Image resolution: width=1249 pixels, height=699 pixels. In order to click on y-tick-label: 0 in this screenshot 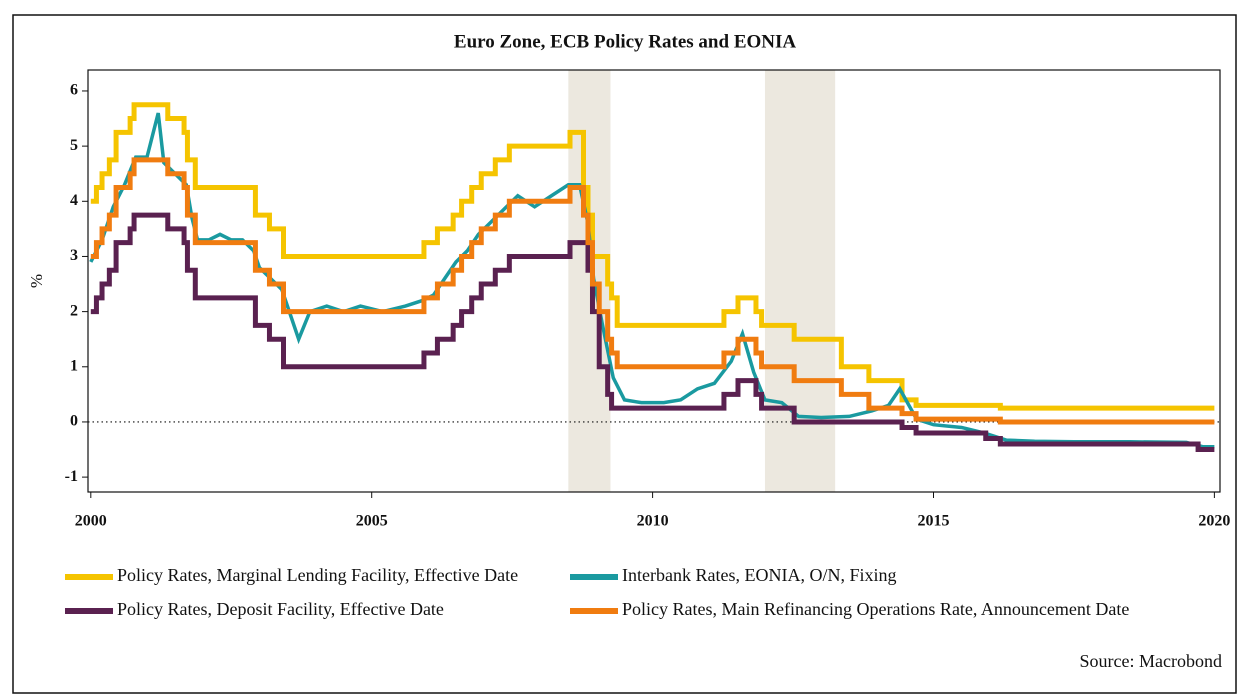, I will do `click(74, 421)`.